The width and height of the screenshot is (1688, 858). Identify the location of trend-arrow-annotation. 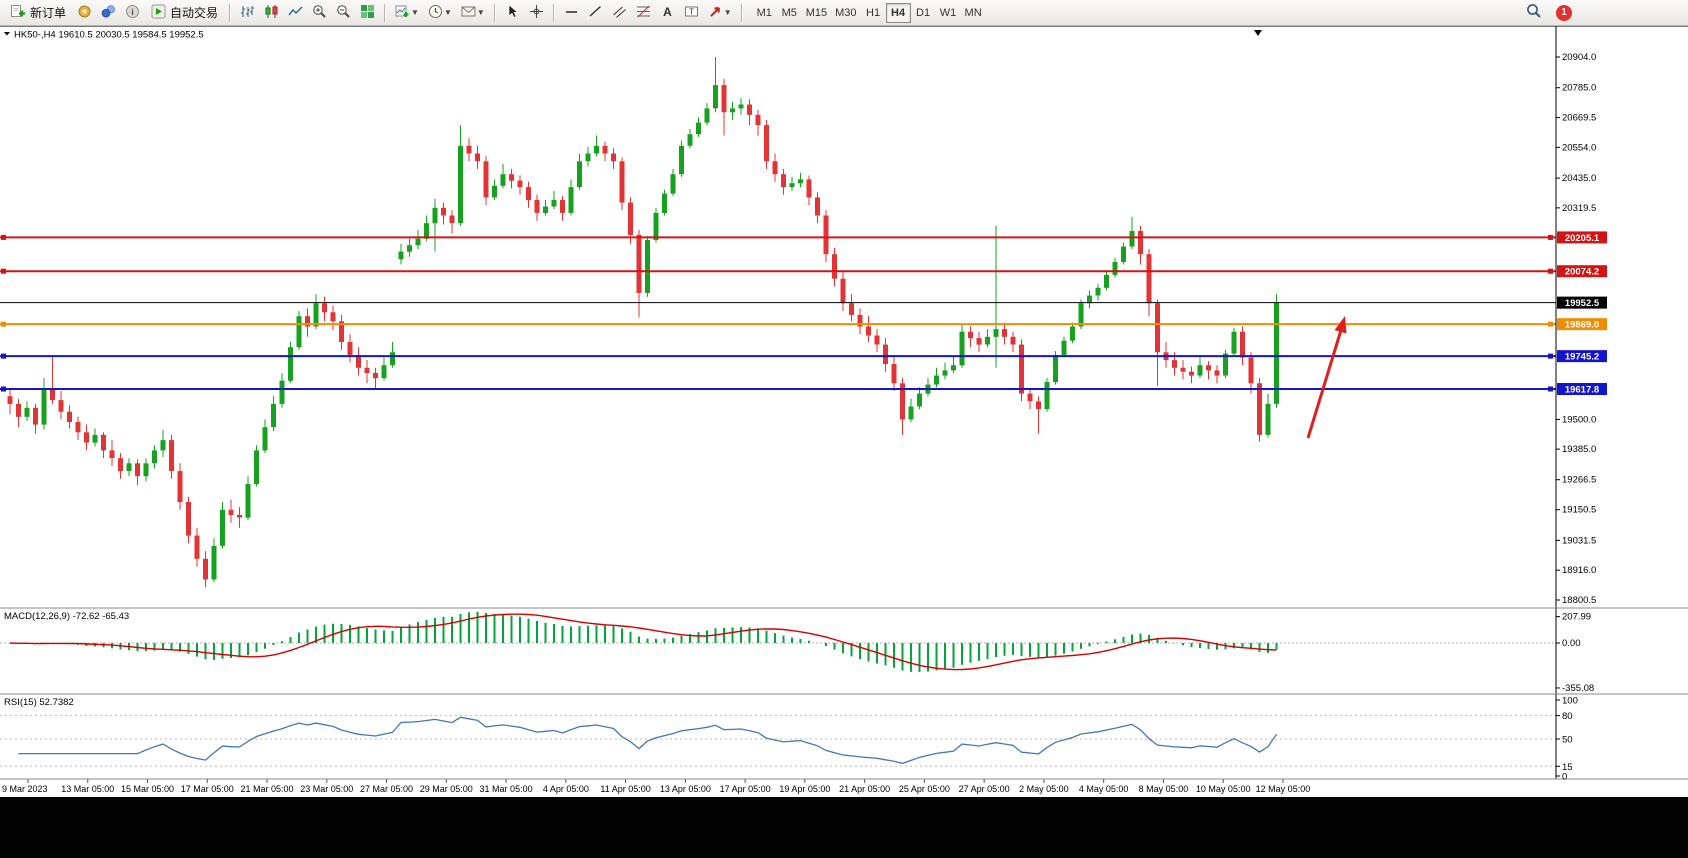
(1326, 377).